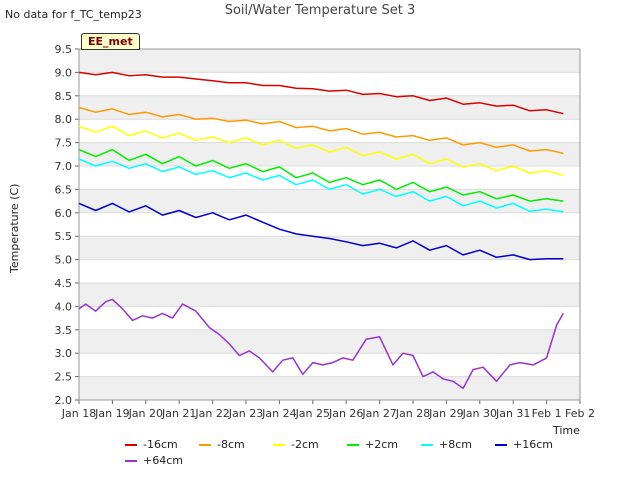 The image size is (640, 480). What do you see at coordinates (64, 166) in the screenshot?
I see `y-tick-label: 7.0` at bounding box center [64, 166].